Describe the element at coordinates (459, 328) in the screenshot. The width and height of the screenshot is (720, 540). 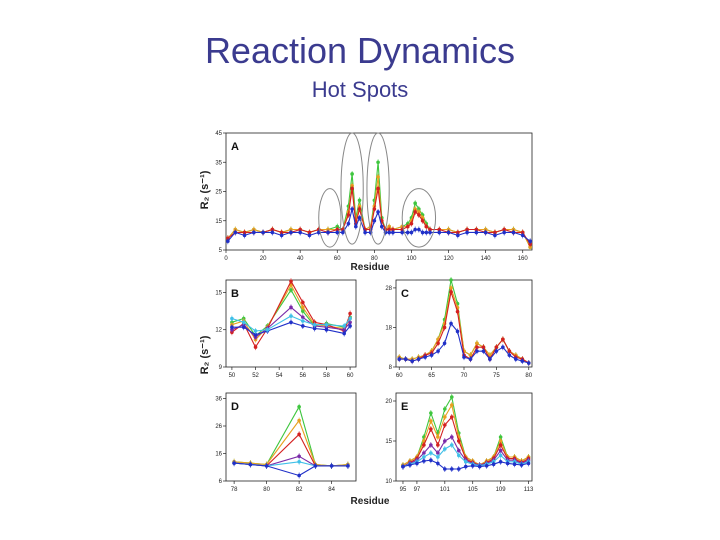
I see `panel-c: 60 65 70 75 80 8 18 28 C` at that location.